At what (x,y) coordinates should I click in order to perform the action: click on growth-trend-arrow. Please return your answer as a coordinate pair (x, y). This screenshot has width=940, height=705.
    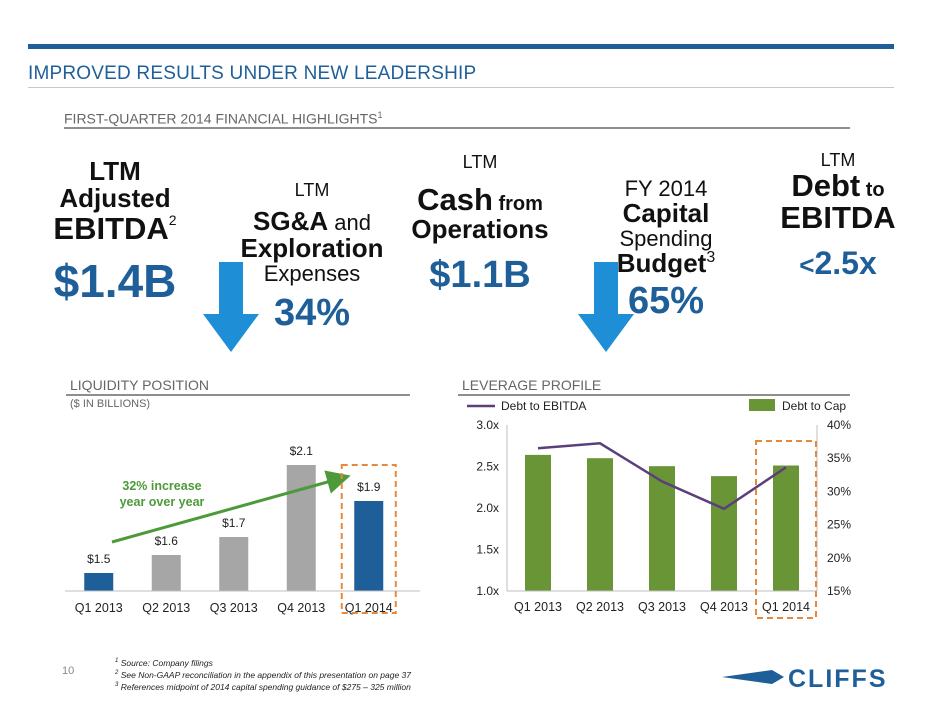
    Looking at the image, I should click on (231, 507).